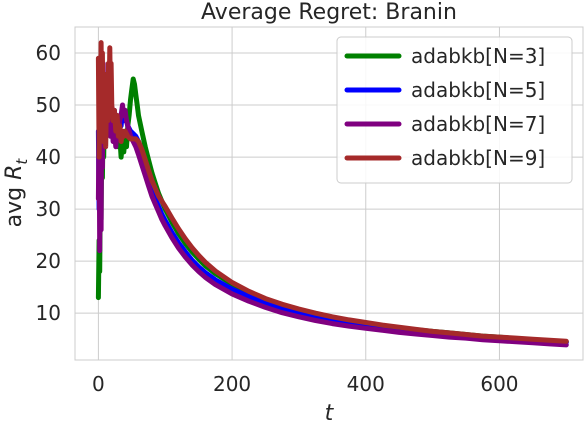  What do you see at coordinates (14, 203) in the screenshot?
I see `y-axis-label-prefix: avg` at bounding box center [14, 203].